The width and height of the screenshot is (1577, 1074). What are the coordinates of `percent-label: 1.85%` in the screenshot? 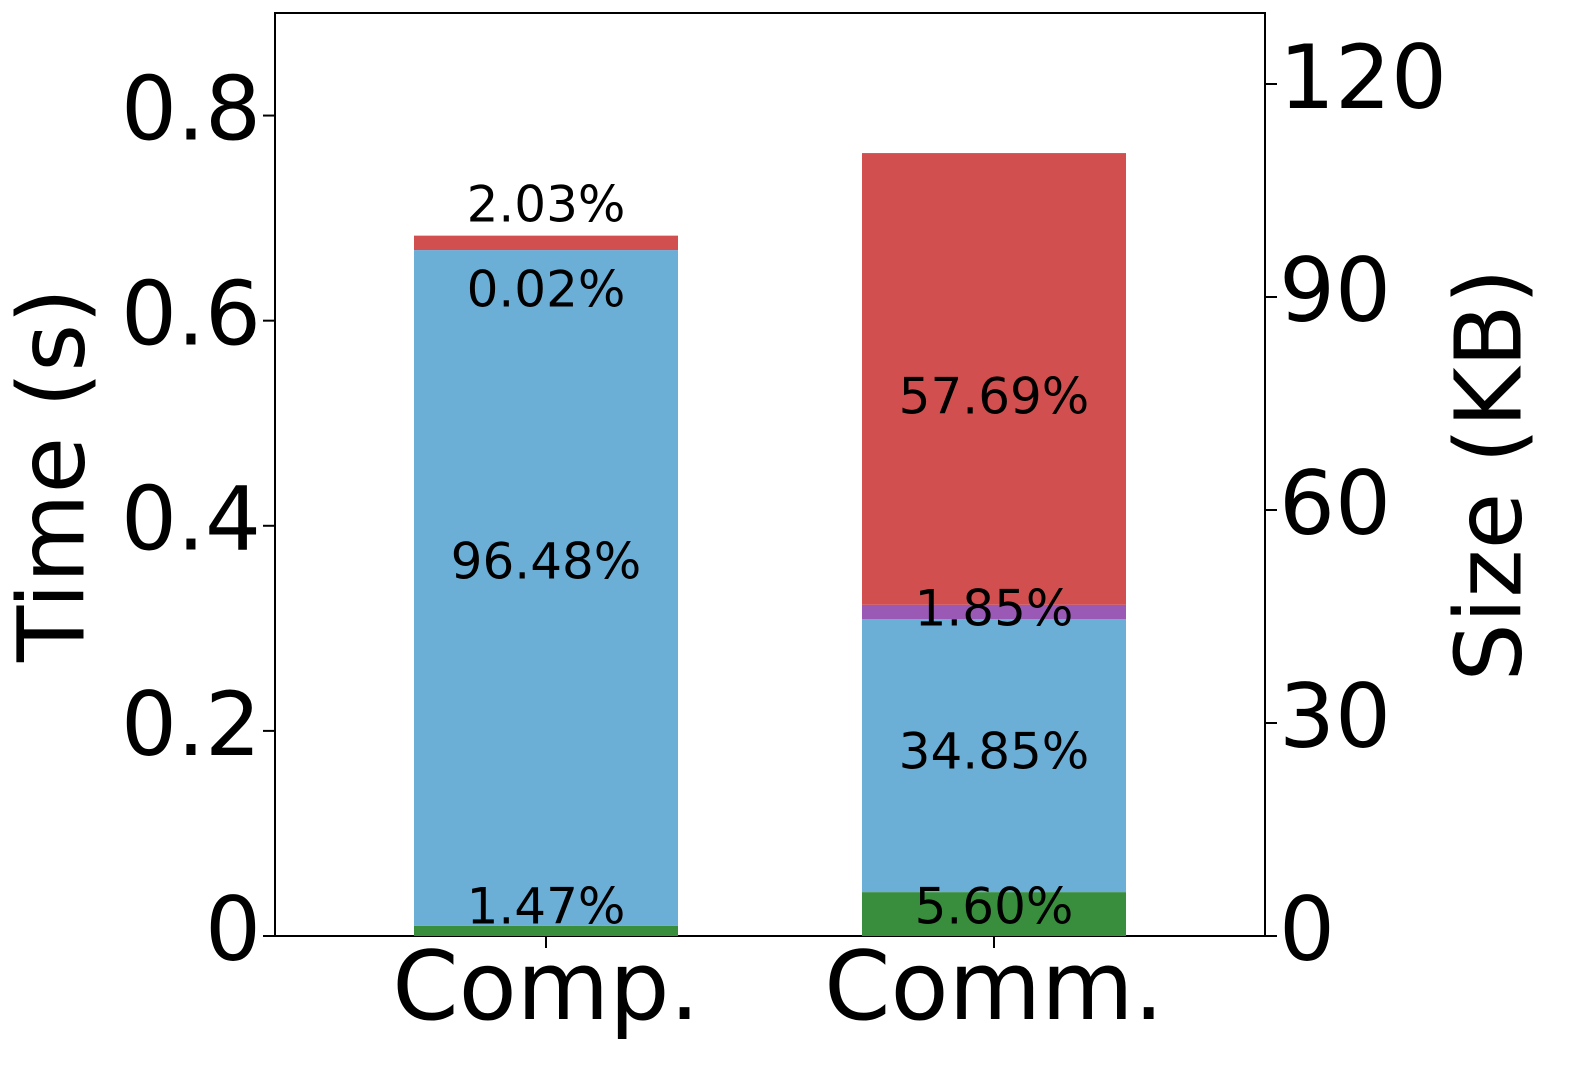 It's located at (994, 609).